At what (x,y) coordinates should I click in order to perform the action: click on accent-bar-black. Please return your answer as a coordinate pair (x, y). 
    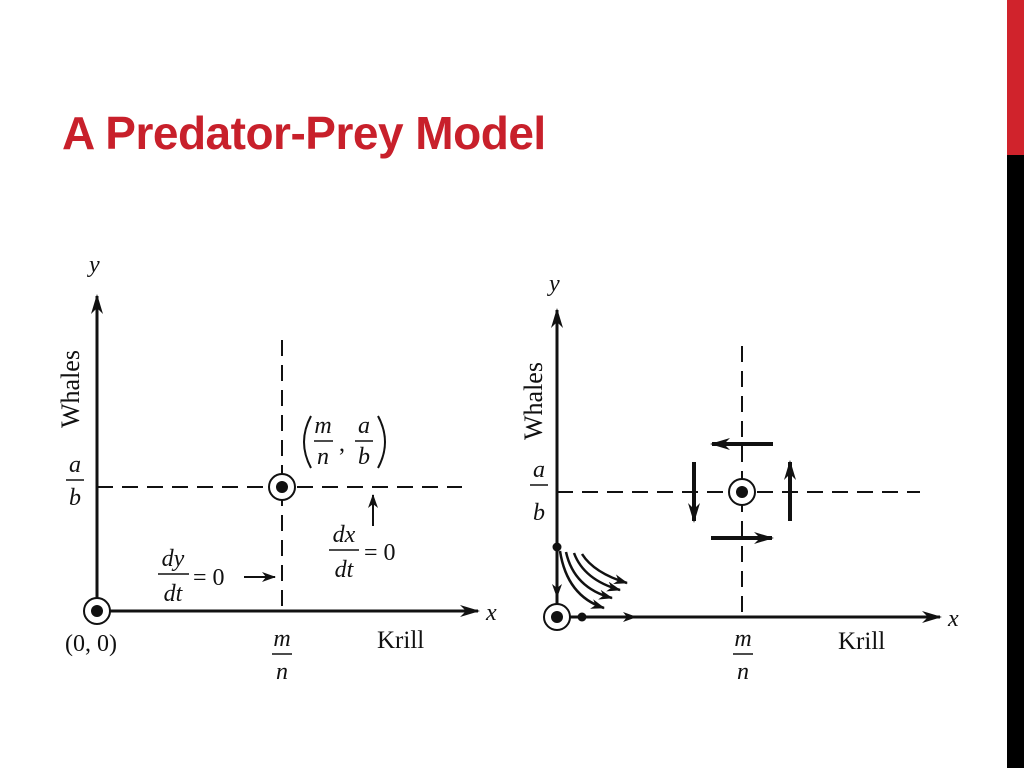
    Looking at the image, I should click on (1015, 461).